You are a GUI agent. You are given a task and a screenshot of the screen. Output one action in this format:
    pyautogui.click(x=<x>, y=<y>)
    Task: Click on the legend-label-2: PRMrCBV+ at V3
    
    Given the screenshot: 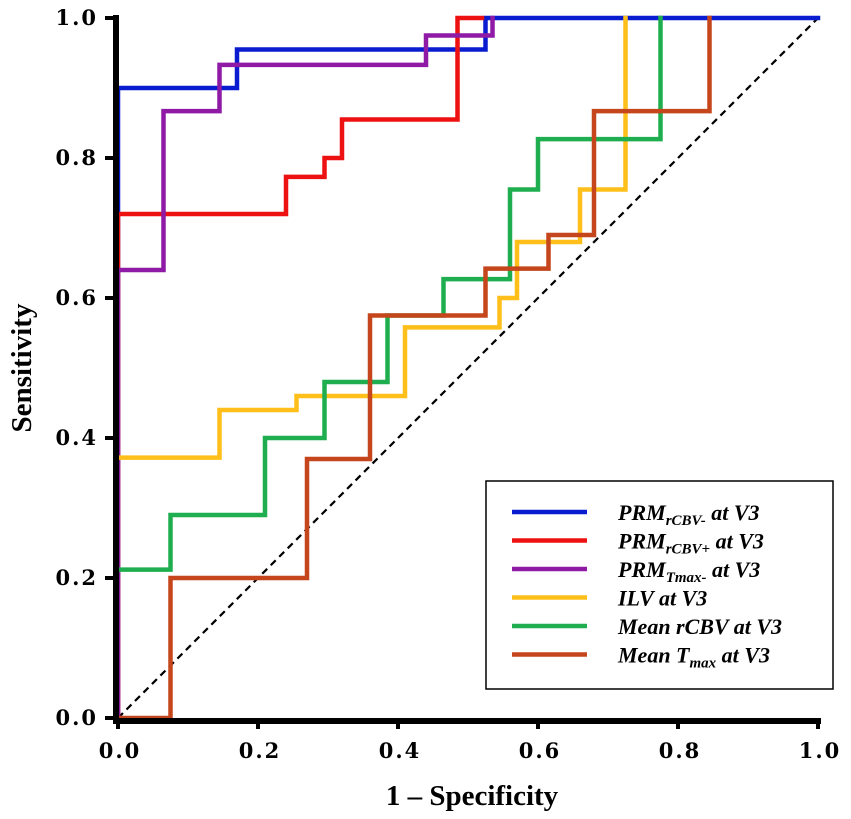 What is the action you would take?
    pyautogui.click(x=690, y=543)
    